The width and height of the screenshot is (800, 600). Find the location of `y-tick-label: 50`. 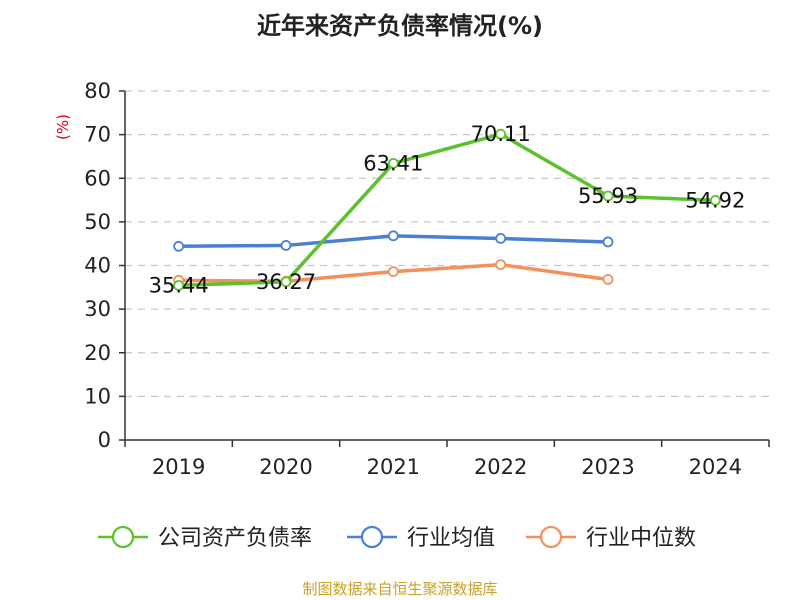

y-tick-label: 50 is located at coordinates (97, 222).